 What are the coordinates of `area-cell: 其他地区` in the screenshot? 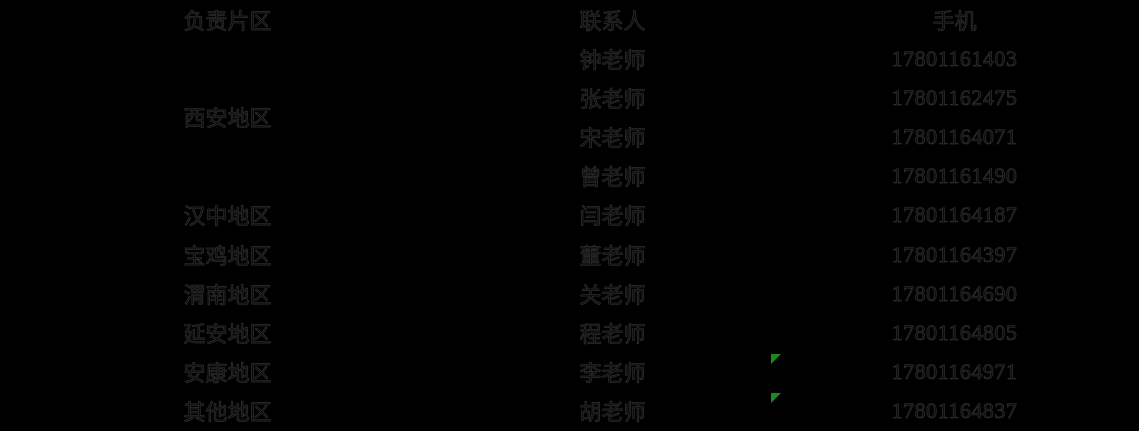 It's located at (227, 413).